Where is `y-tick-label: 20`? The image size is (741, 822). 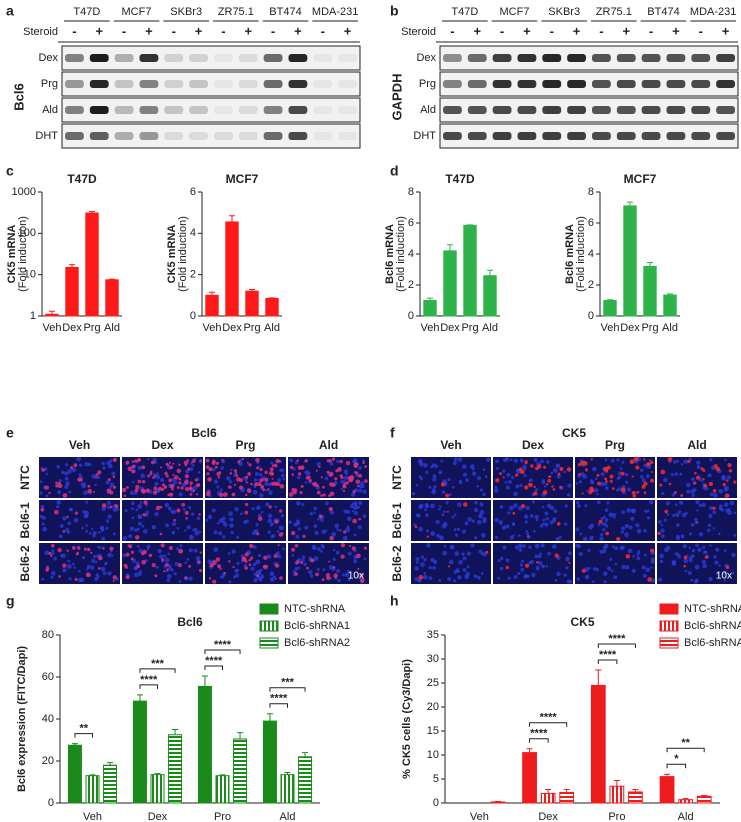
y-tick-label: 20 is located at coordinates (48, 761).